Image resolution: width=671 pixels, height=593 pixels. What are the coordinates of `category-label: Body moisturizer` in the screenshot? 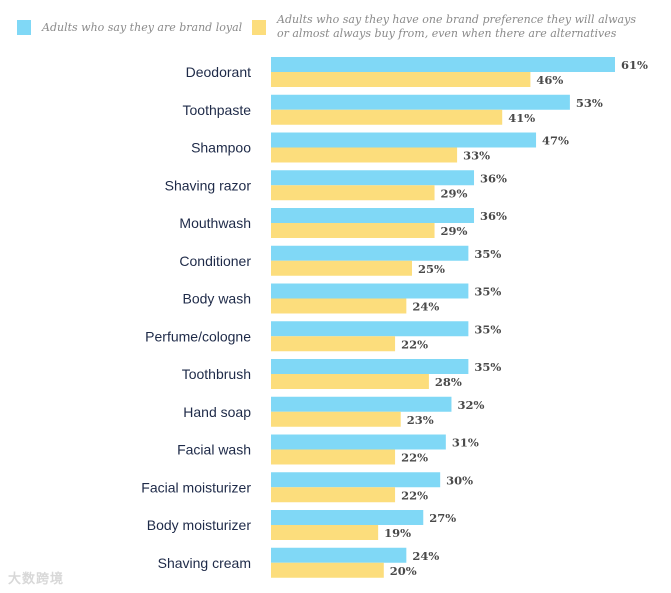 It's located at (199, 525).